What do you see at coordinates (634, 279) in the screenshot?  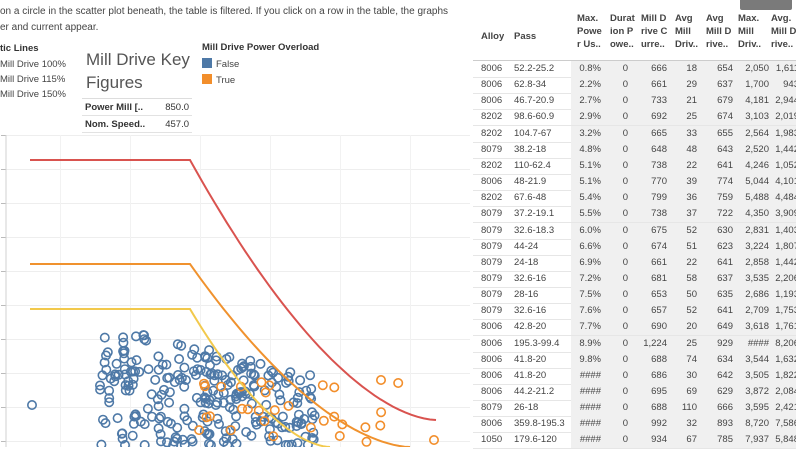 I see `table-row: 8079 32.6-16 7.2% 0 681 58 637 3,535 2,206` at bounding box center [634, 279].